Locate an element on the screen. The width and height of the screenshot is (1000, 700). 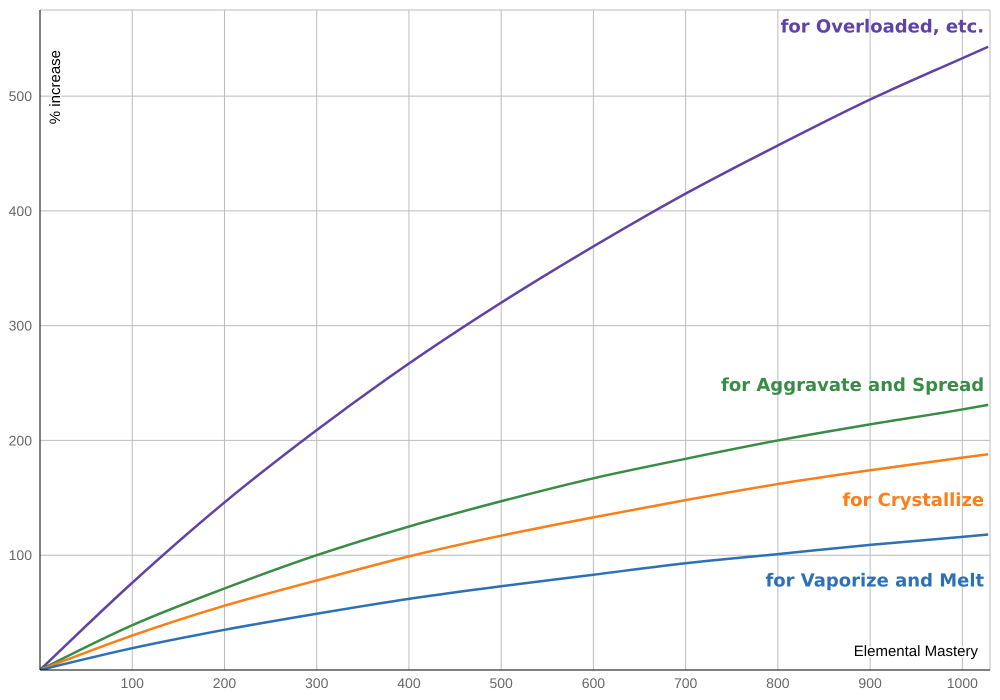
x-tick-label: 100 is located at coordinates (132, 682).